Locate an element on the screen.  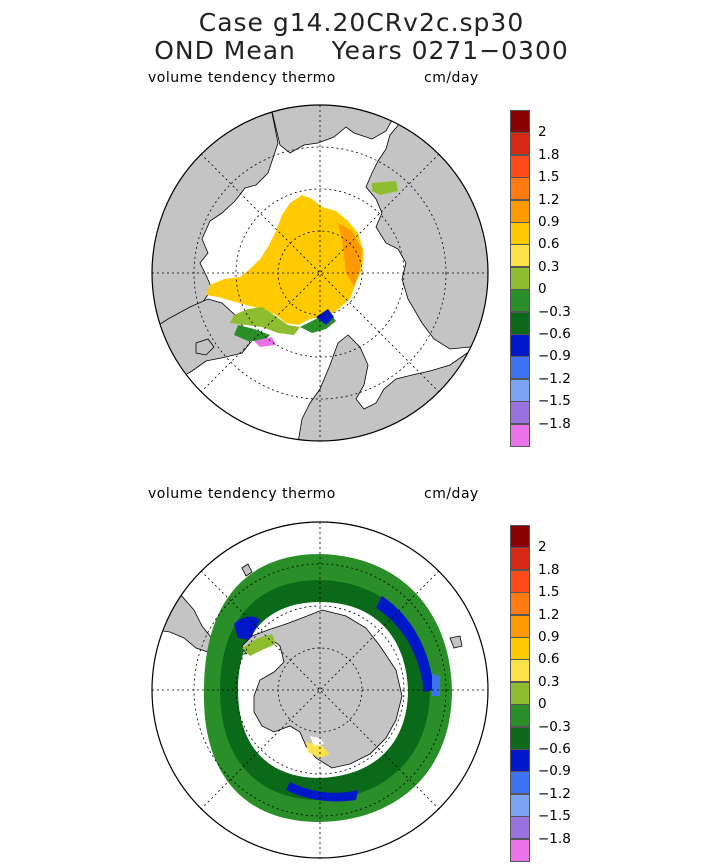
south-legend-tick: −0.6 is located at coordinates (554, 749).